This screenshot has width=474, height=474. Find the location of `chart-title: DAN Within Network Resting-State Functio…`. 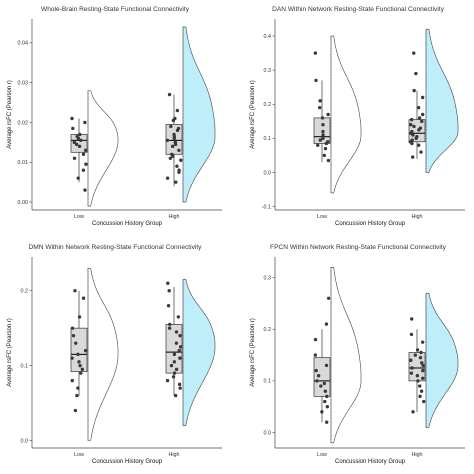

chart-title: DAN Within Network Resting-State Functio… is located at coordinates (358, 9).